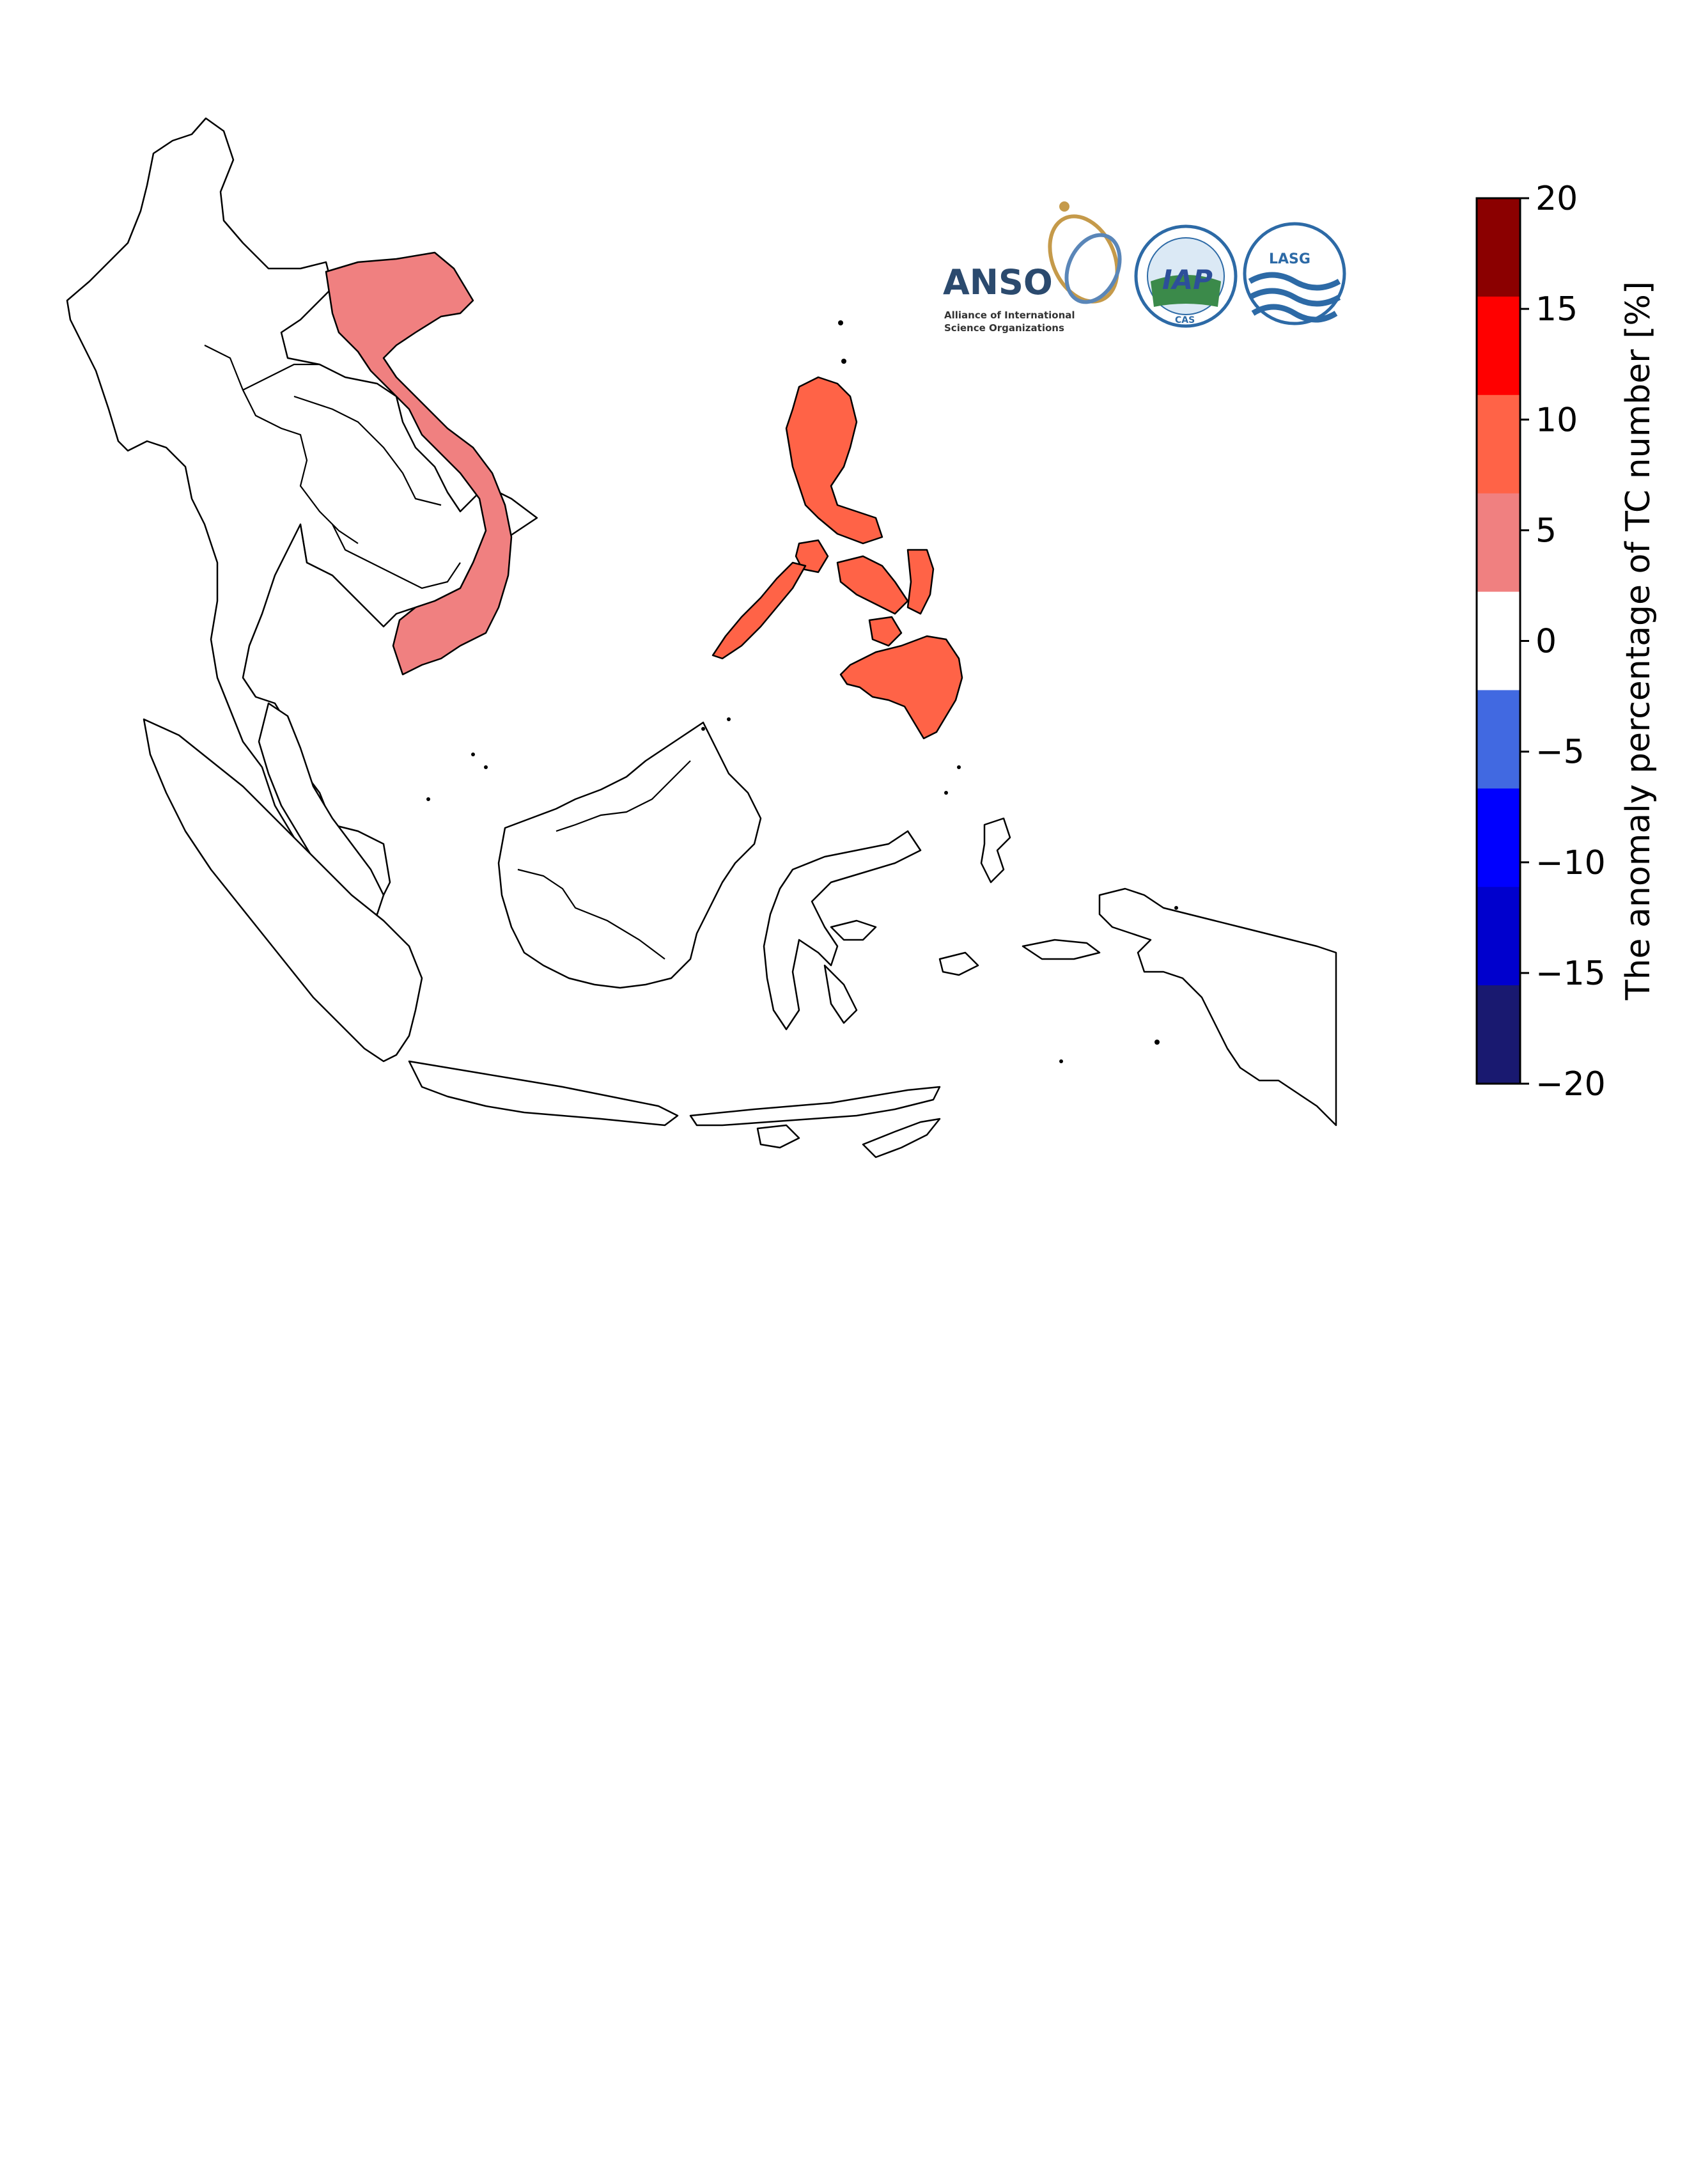 The height and width of the screenshot is (2184, 1687). What do you see at coordinates (333, 473) in the screenshot?
I see `country-borders` at bounding box center [333, 473].